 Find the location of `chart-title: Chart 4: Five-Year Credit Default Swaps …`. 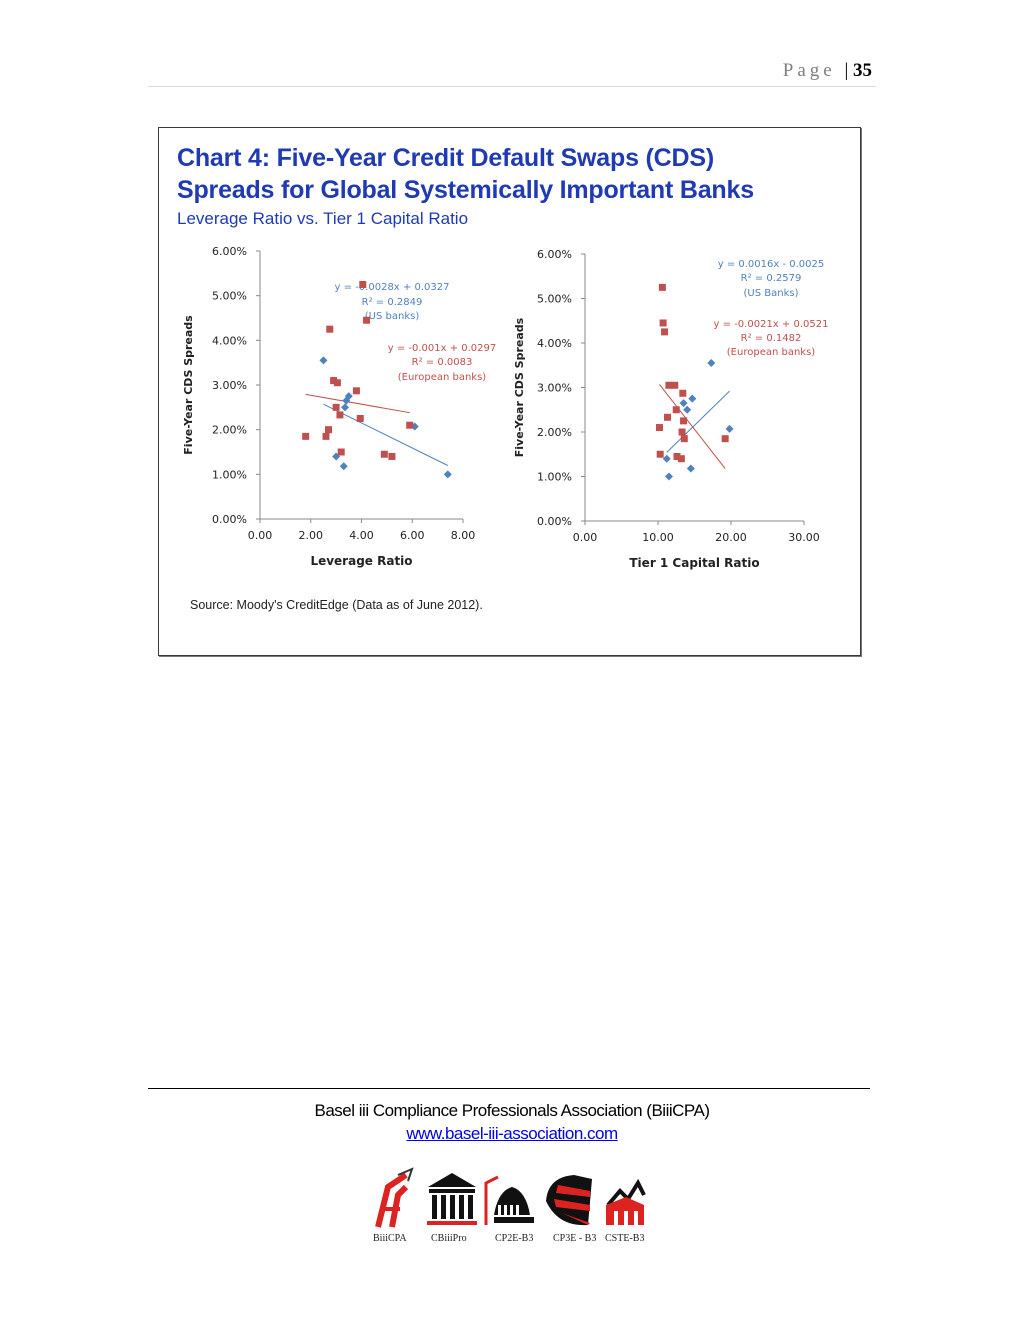

chart-title: Chart 4: Five-Year Credit Default Swaps … is located at coordinates (465, 174).